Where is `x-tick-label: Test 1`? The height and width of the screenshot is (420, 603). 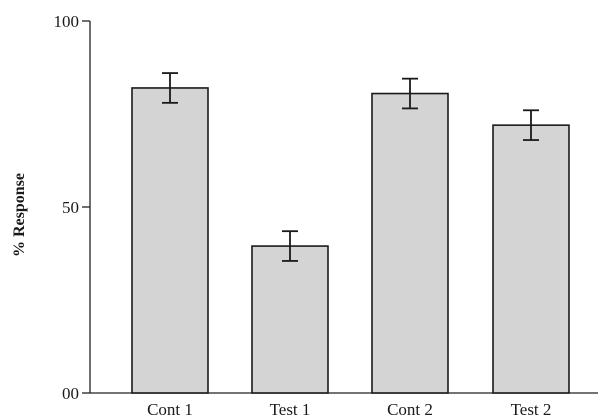
x-tick-label: Test 1 is located at coordinates (290, 409).